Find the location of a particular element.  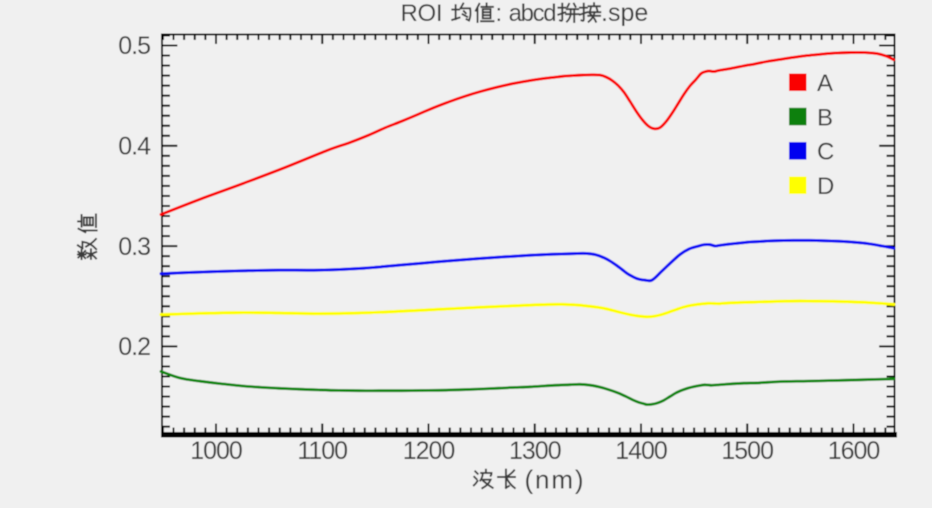

svg-text: D is located at coordinates (825, 186).